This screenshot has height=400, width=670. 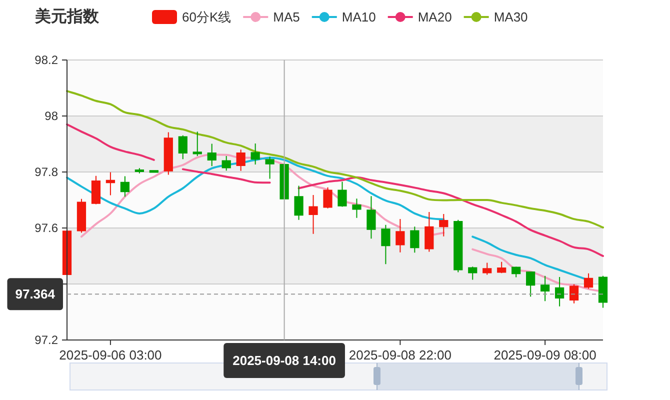 What do you see at coordinates (545, 355) in the screenshot?
I see `x-tick-label: 2025-09-09 08:00` at bounding box center [545, 355].